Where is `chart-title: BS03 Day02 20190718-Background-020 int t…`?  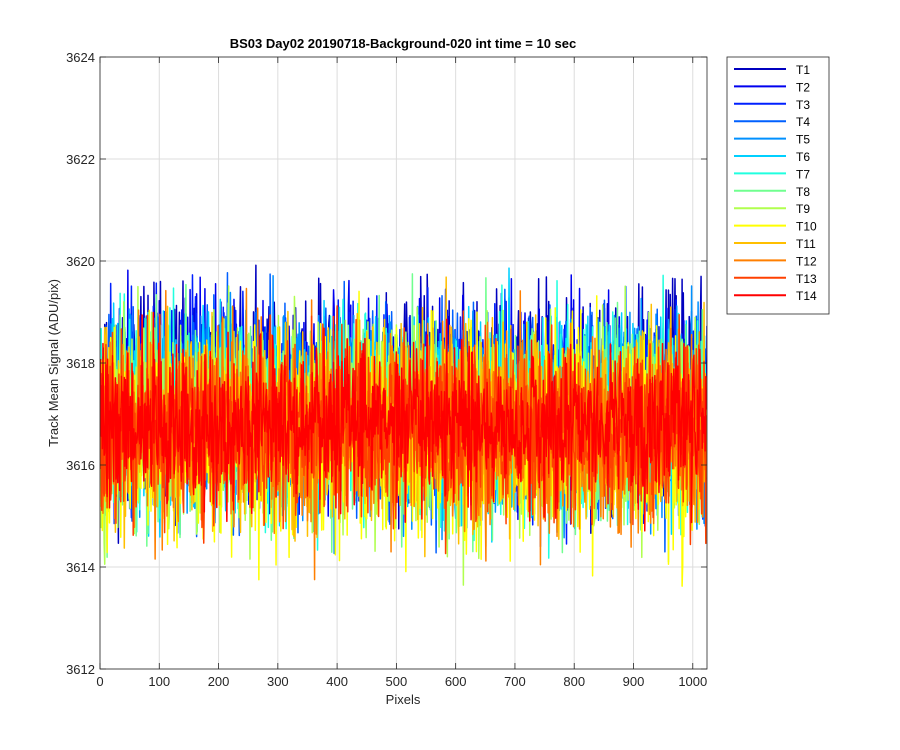
chart-title: BS03 Day02 20190718-Background-020 int t… is located at coordinates (403, 43).